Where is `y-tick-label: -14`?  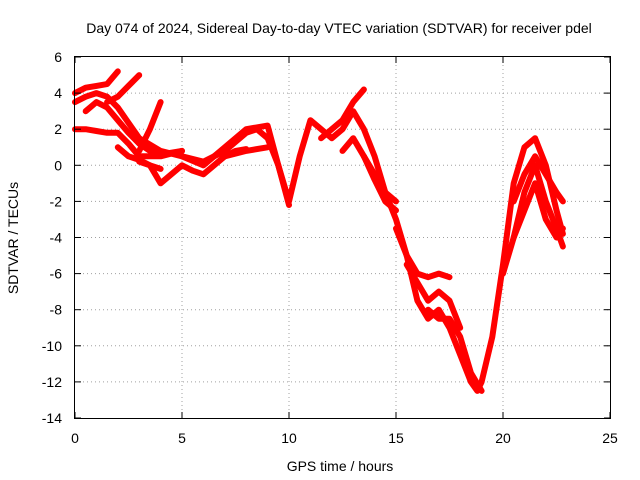
y-tick-label: -14 is located at coordinates (52, 418).